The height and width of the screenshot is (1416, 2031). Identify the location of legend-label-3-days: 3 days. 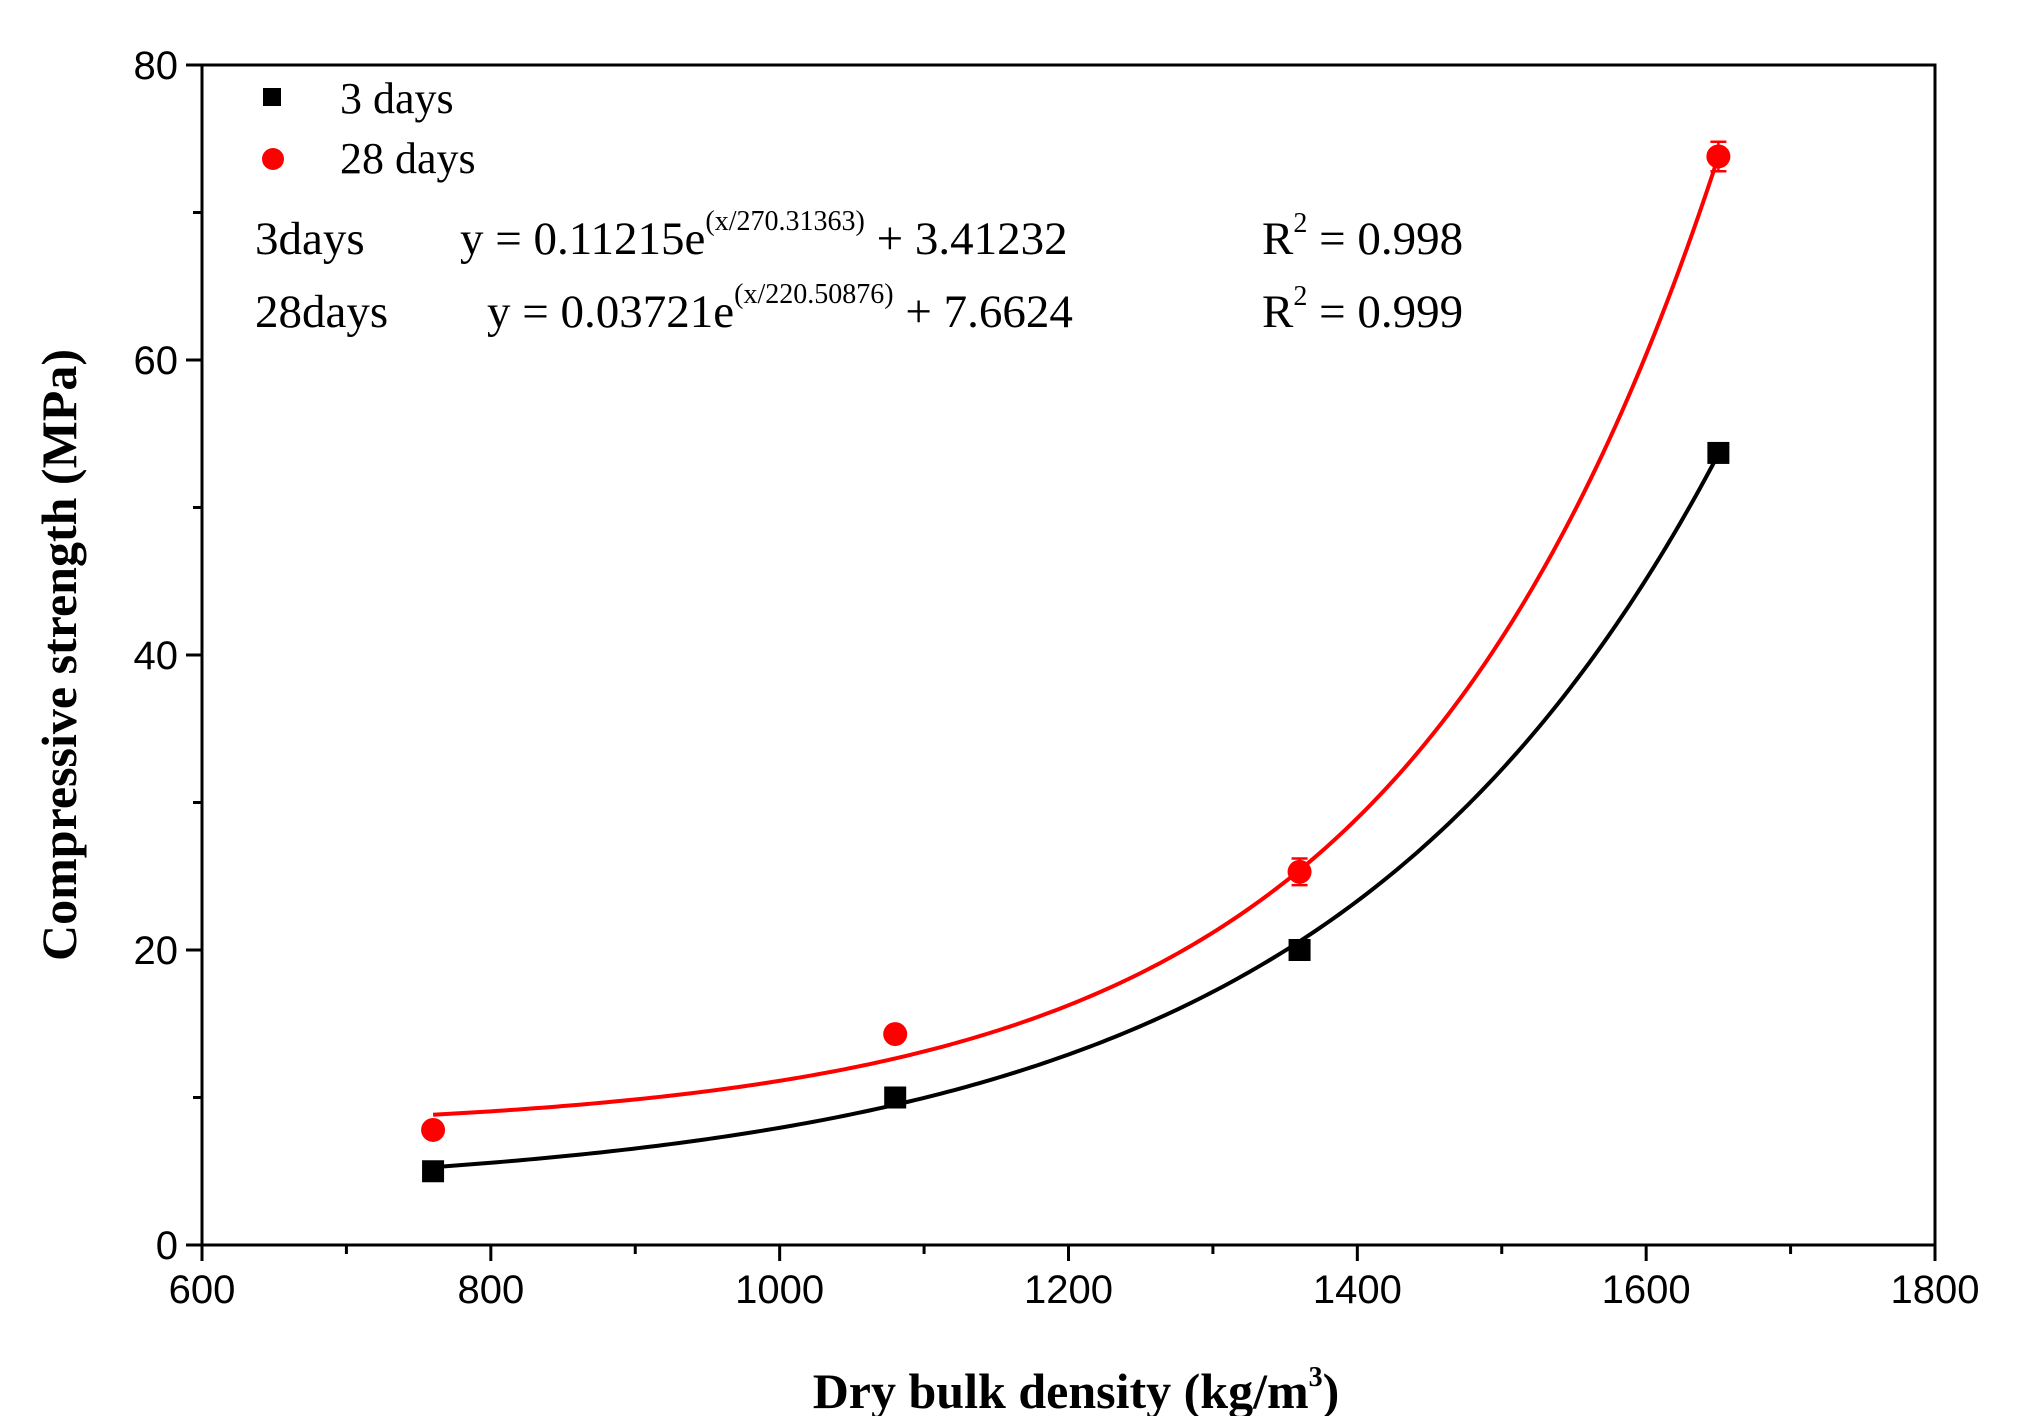
(397, 98).